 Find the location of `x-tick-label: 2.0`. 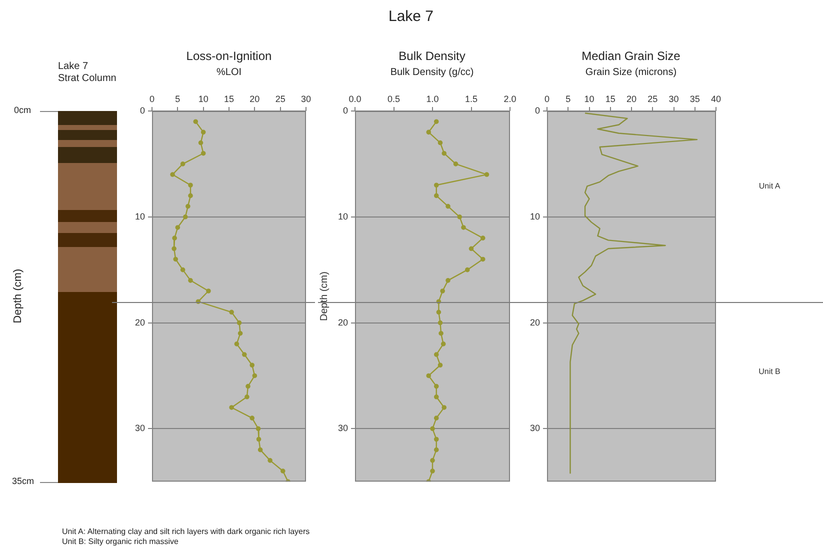

x-tick-label: 2.0 is located at coordinates (510, 99).